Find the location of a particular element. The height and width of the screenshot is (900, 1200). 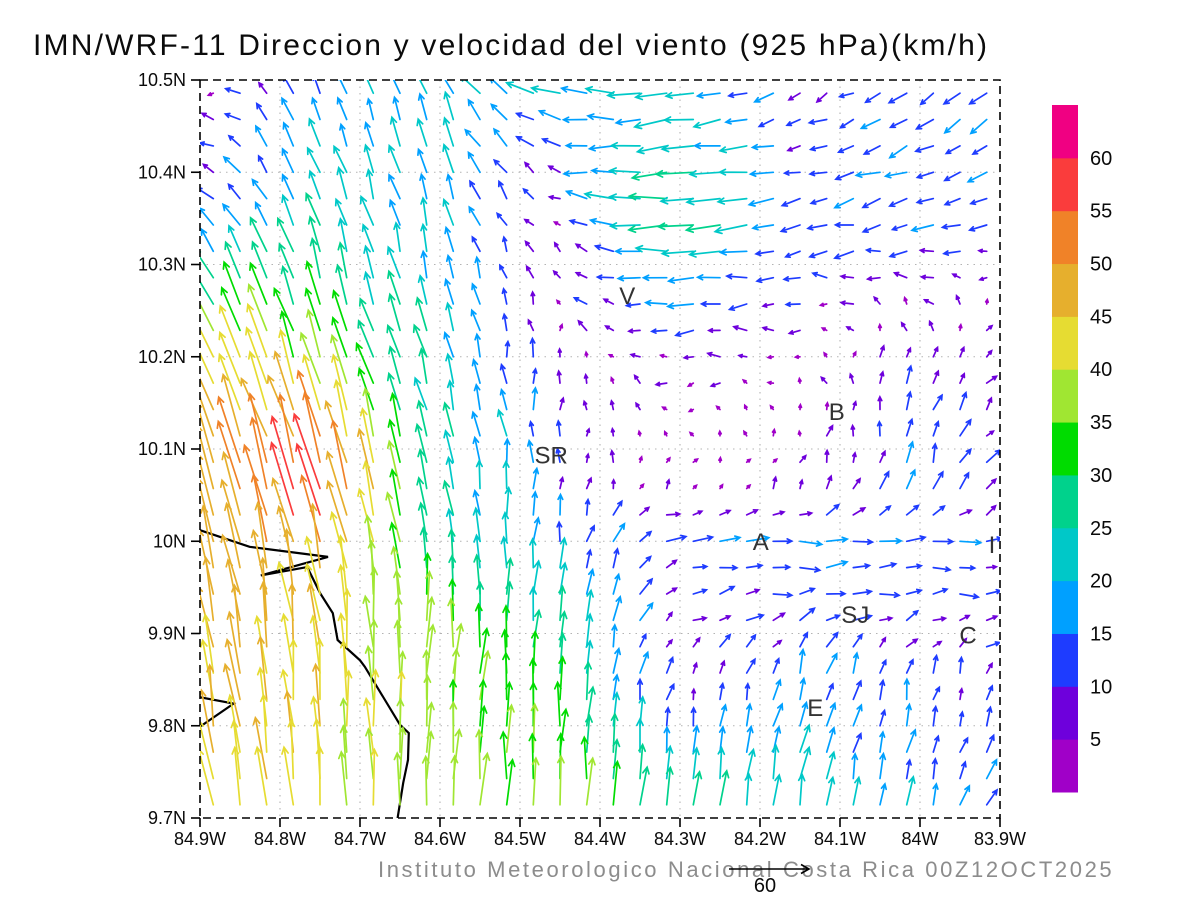

colorbar is located at coordinates (1065, 449).